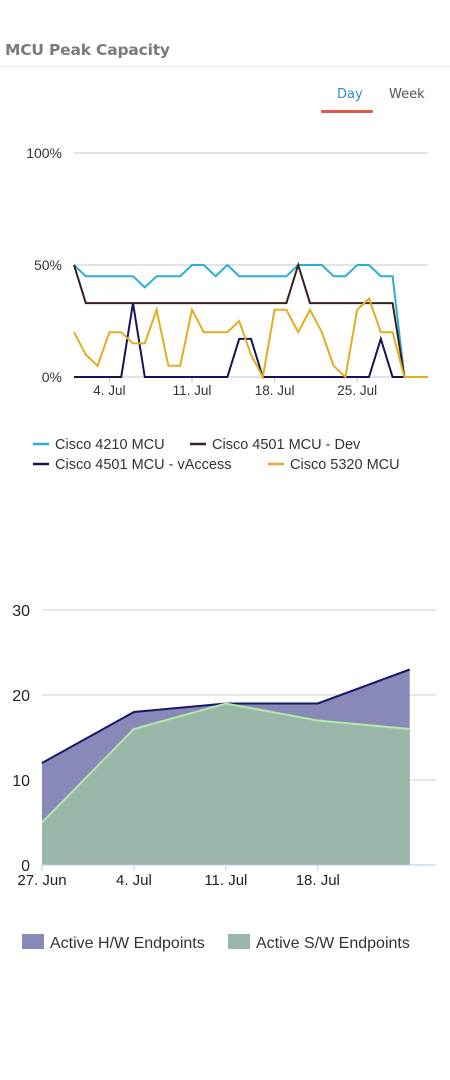  Describe the element at coordinates (407, 94) in the screenshot. I see `tab-week: Week` at that location.